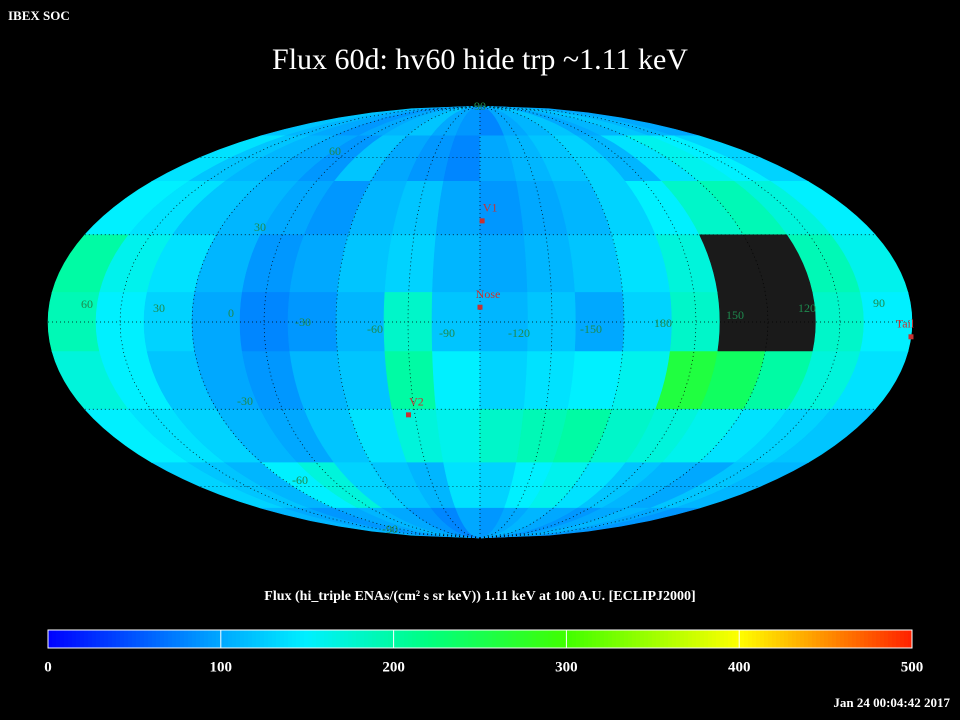 This screenshot has height=720, width=960. Describe the element at coordinates (911, 337) in the screenshot. I see `marker` at that location.